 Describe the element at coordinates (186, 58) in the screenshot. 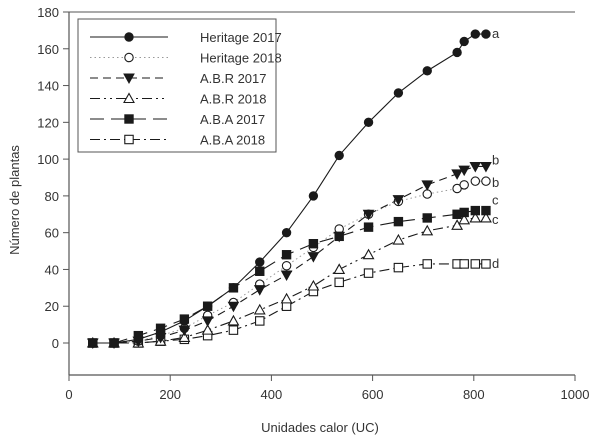

I see `legend-item: Heritage 2018` at that location.